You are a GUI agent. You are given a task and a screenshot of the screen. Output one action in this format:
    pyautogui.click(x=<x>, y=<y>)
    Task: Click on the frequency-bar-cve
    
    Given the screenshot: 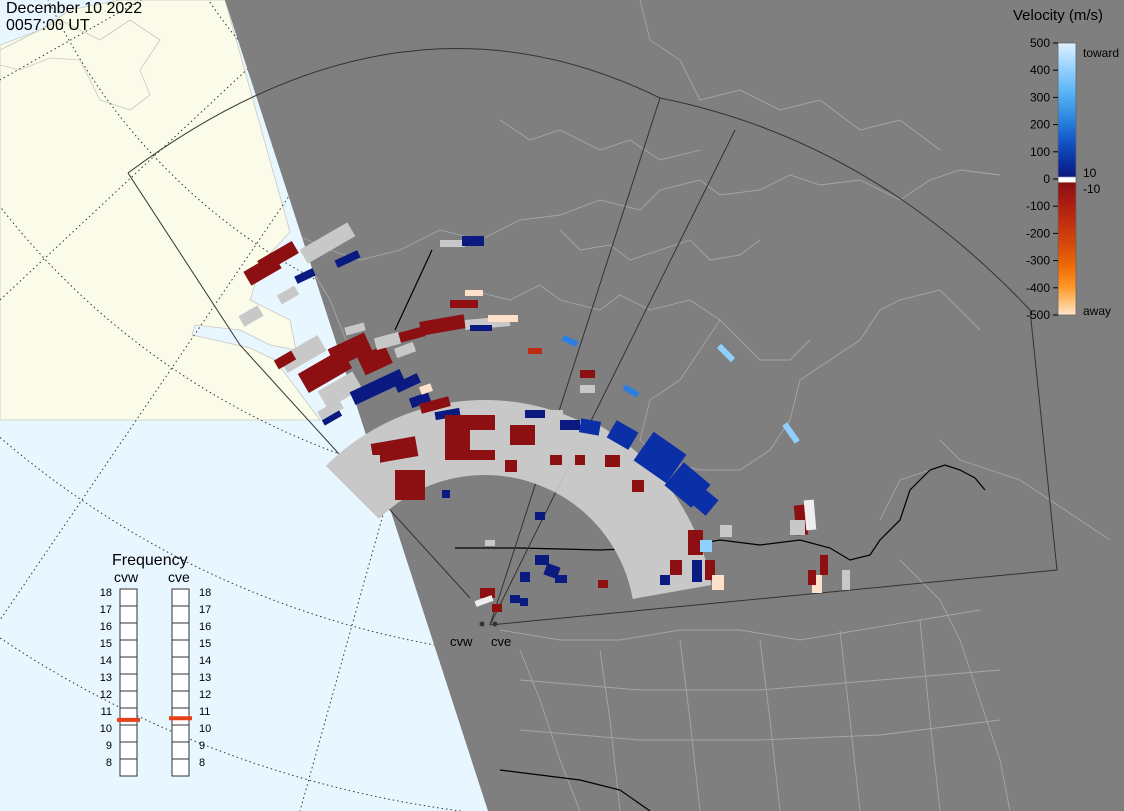 What is the action you would take?
    pyautogui.click(x=180, y=682)
    